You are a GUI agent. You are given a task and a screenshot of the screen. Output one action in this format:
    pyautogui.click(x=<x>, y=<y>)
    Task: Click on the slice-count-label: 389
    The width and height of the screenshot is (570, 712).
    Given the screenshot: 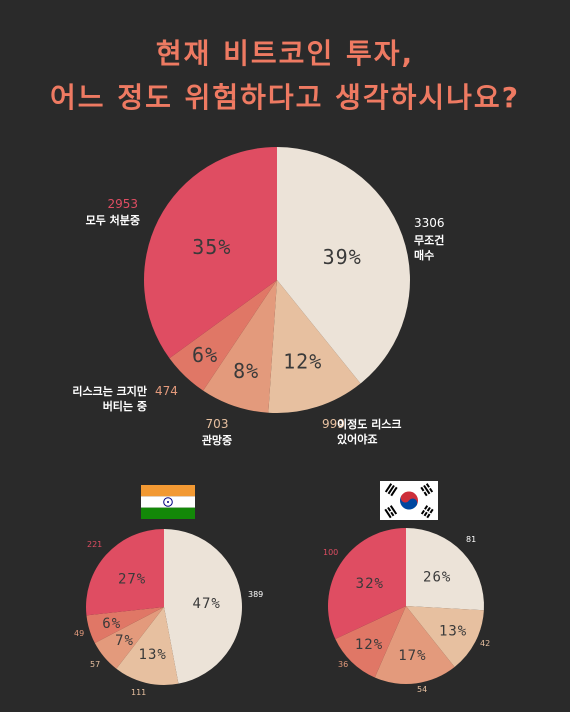 What is the action you would take?
    pyautogui.click(x=255, y=594)
    